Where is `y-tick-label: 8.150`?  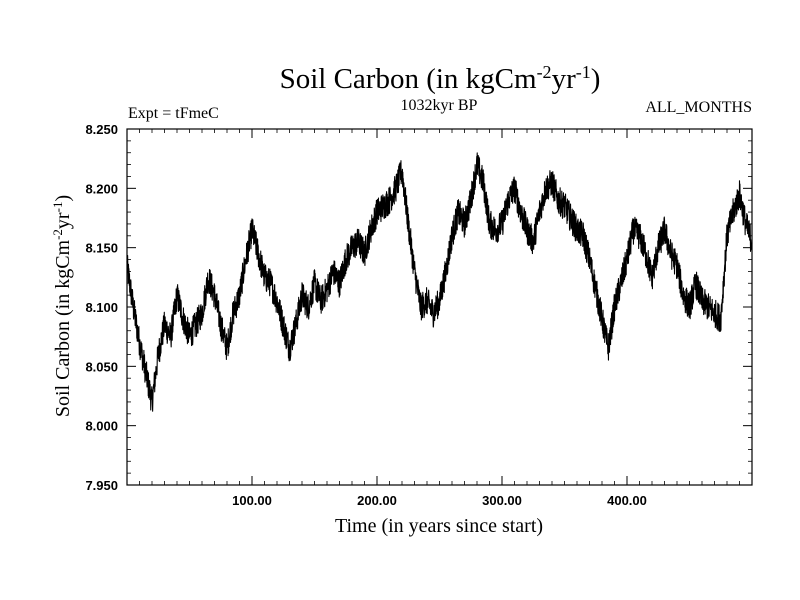 y-tick-label: 8.150 is located at coordinates (101, 248).